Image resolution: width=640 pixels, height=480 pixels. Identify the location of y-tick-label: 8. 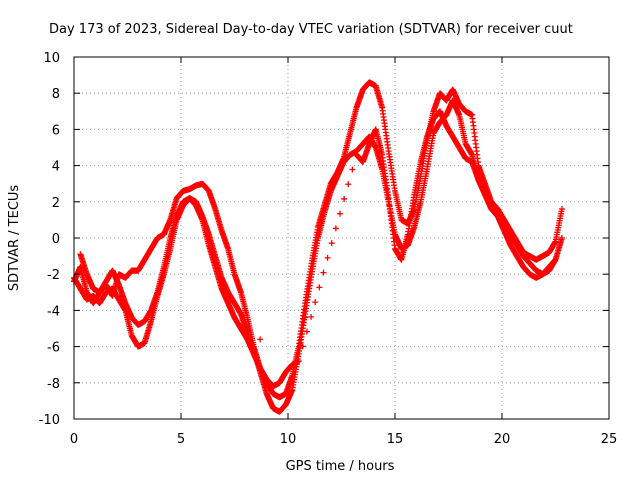
(56, 94).